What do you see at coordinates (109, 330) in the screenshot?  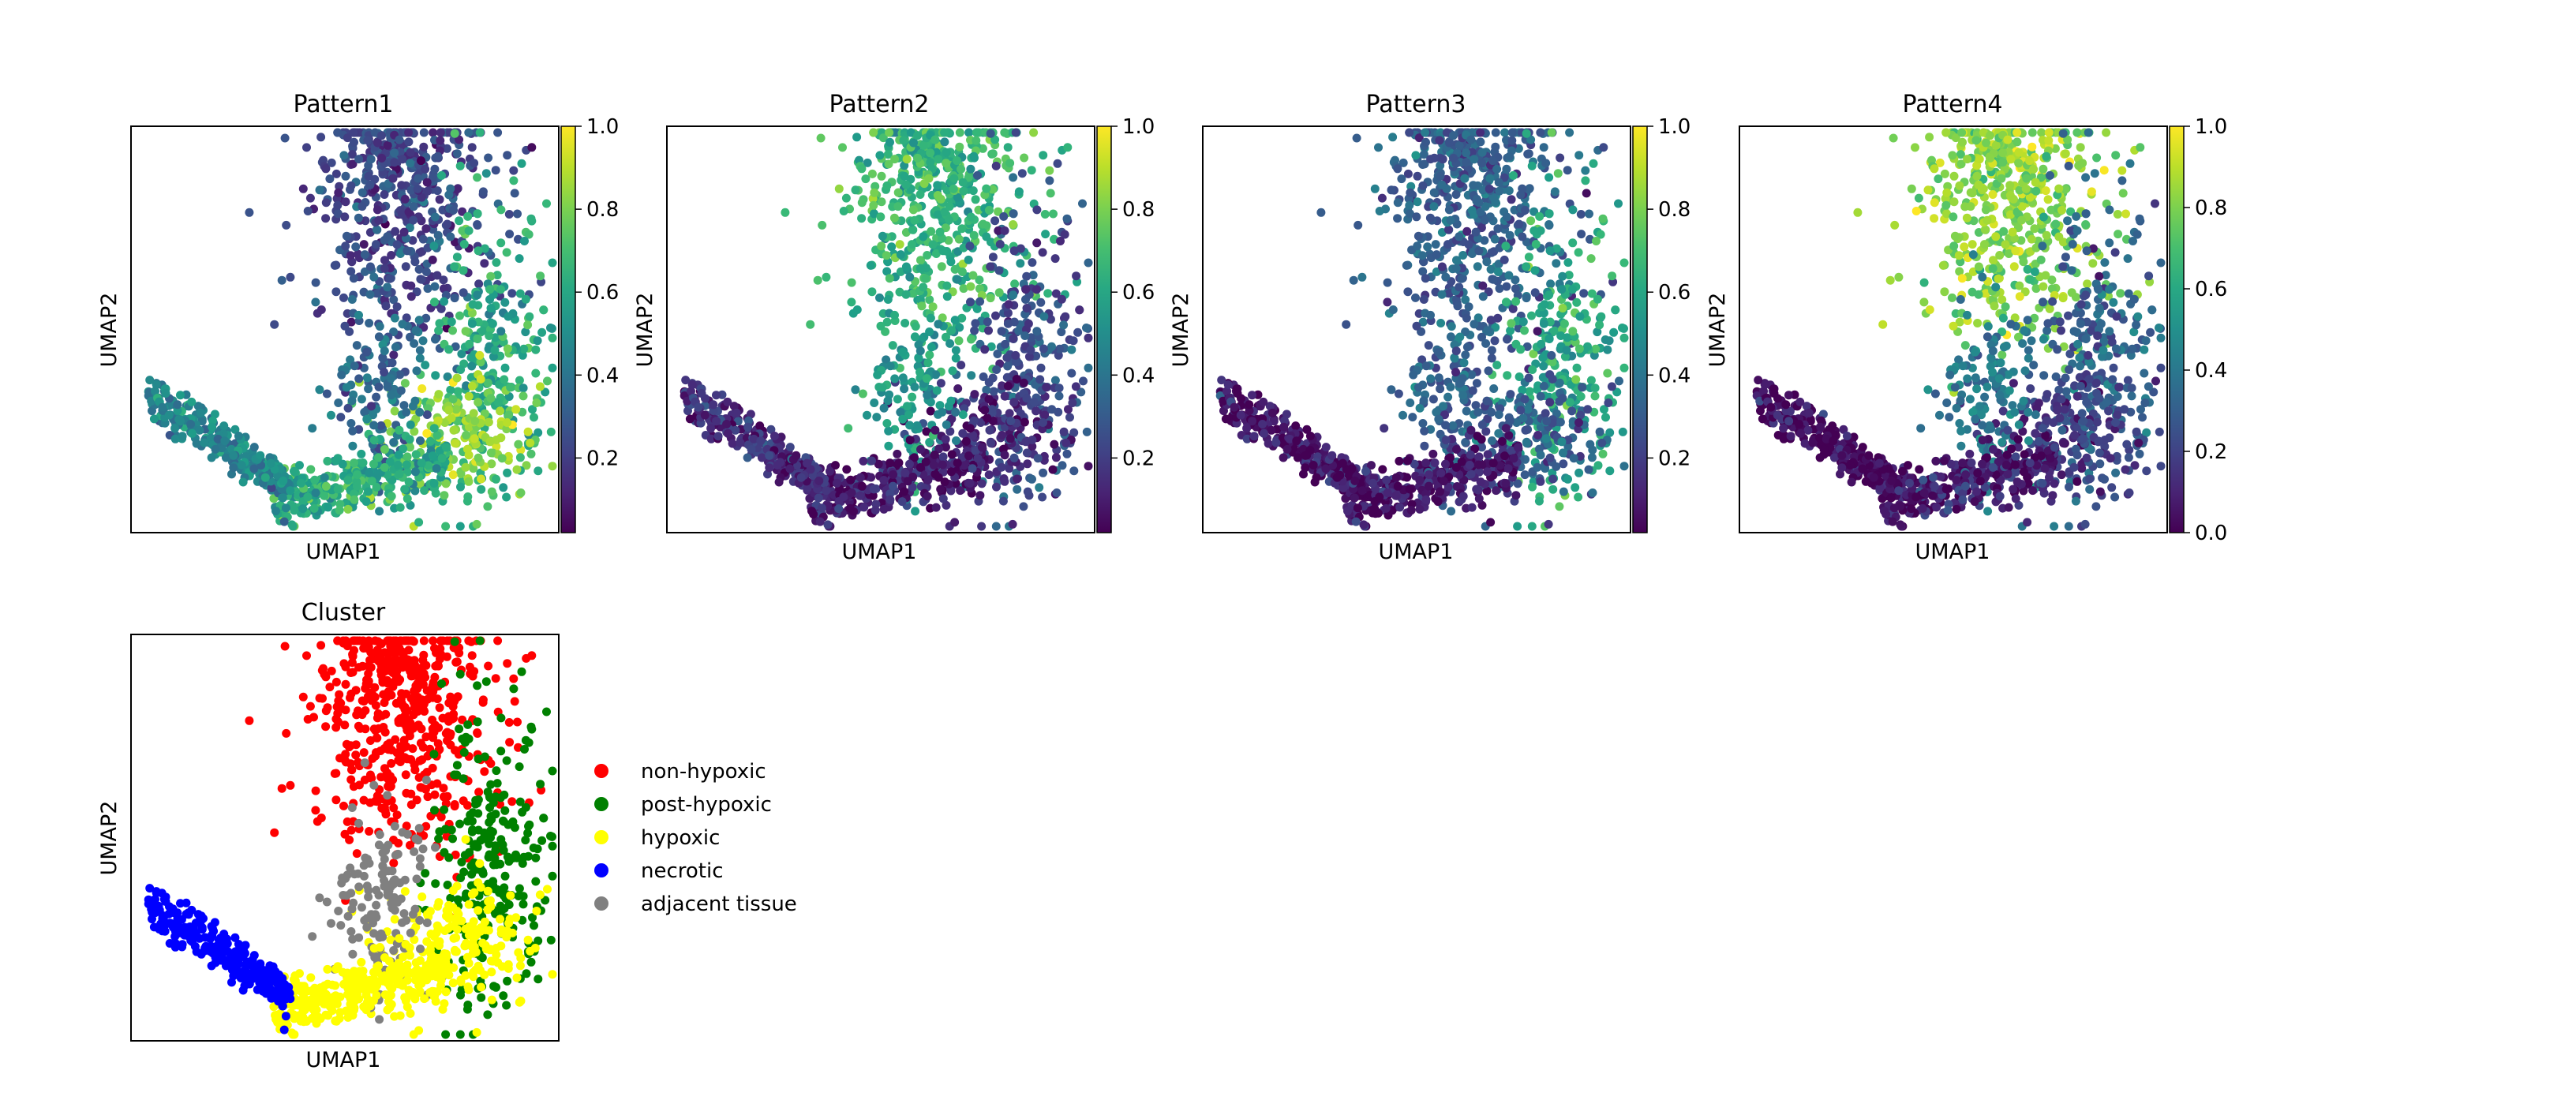 I see `y-axis-label: UMAP2` at bounding box center [109, 330].